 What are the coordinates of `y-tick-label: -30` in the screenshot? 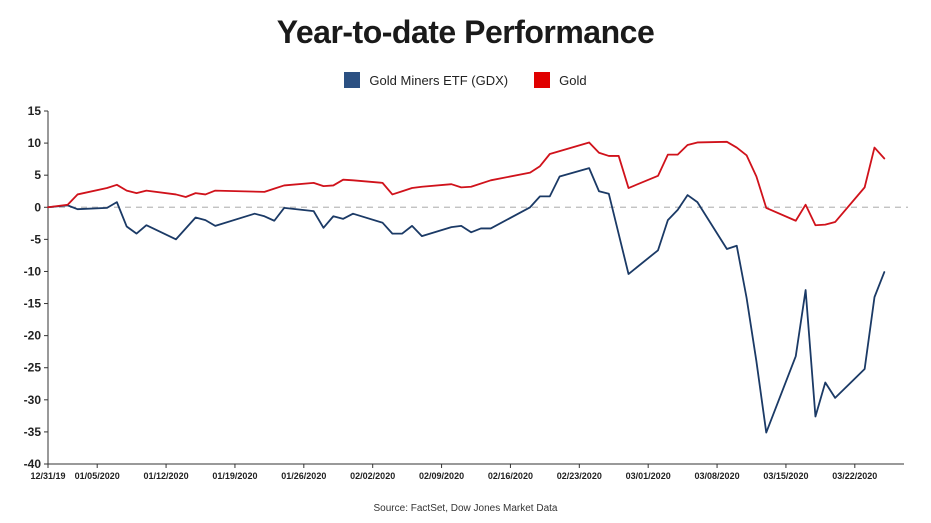 It's located at (33, 400).